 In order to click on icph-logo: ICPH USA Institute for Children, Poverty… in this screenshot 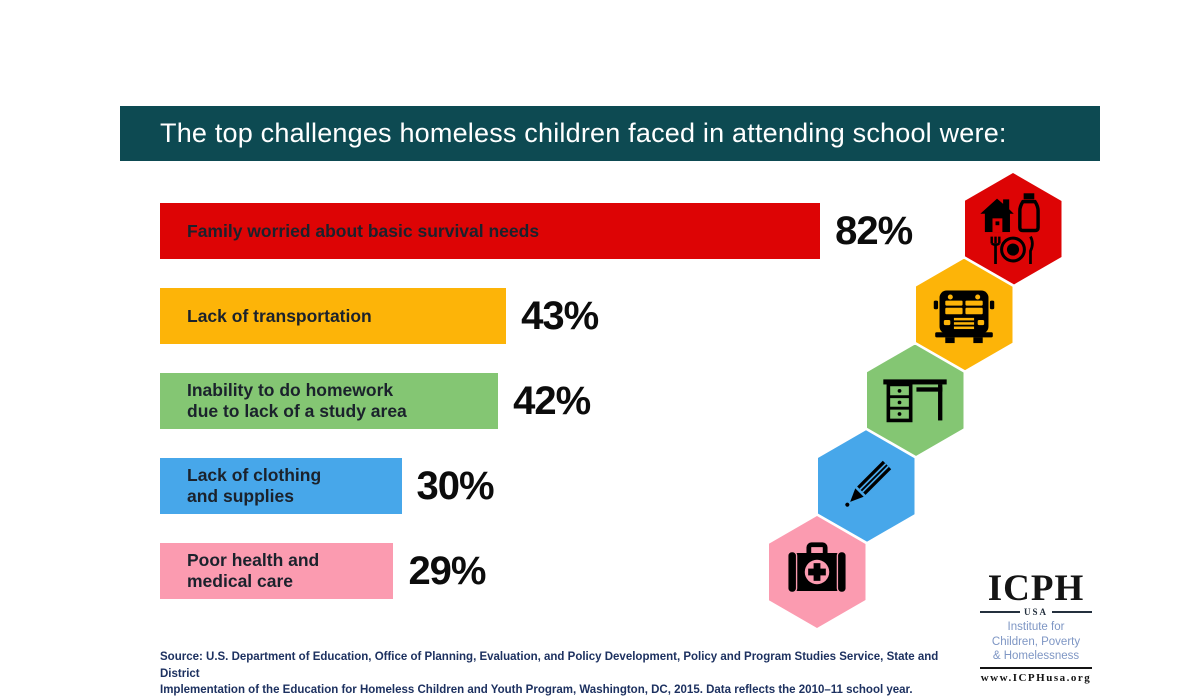, I will do `click(1036, 626)`.